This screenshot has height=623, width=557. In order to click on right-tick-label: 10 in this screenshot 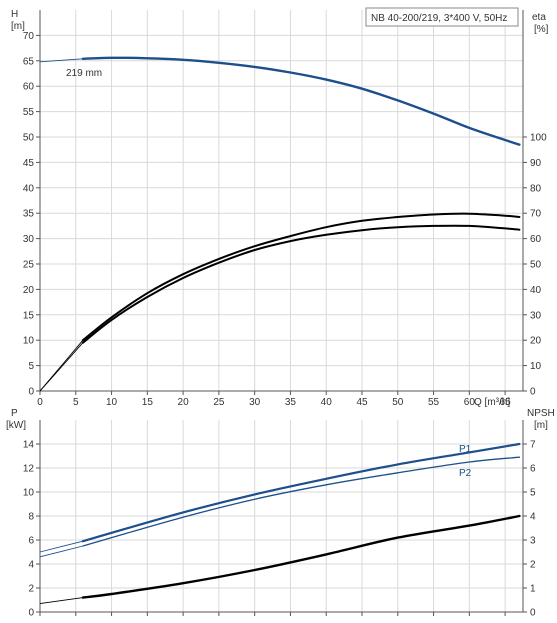, I will do `click(536, 366)`.